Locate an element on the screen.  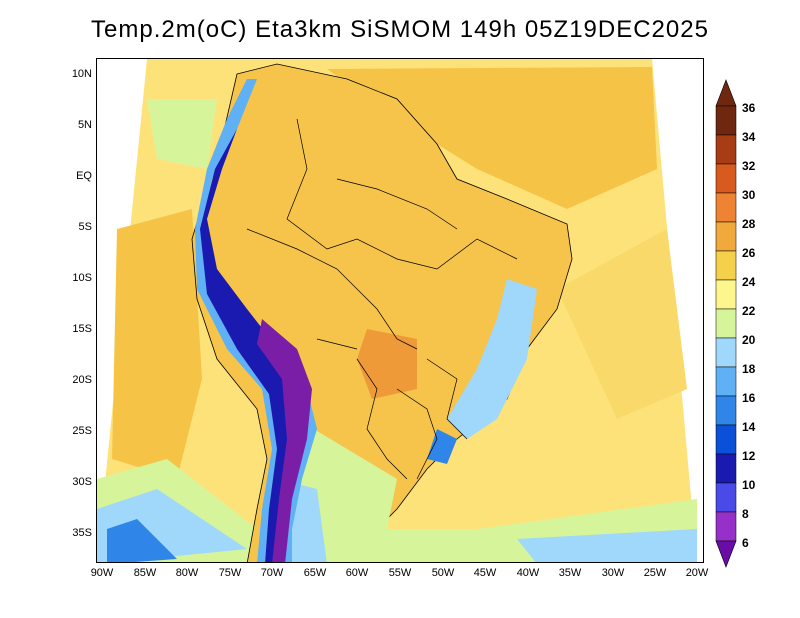
colorbar-label: 32 is located at coordinates (749, 166).